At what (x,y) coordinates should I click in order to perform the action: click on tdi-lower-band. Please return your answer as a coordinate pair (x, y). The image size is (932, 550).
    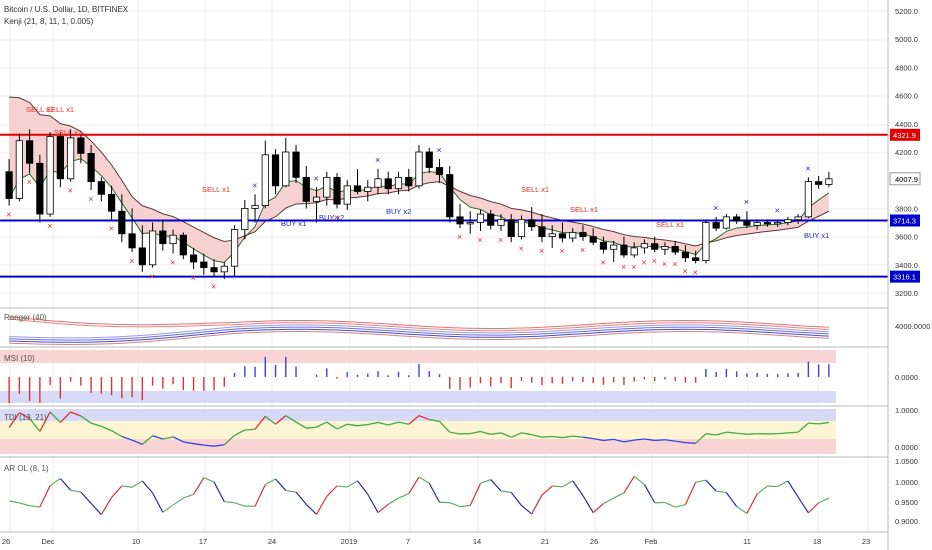
    Looking at the image, I should click on (418, 446).